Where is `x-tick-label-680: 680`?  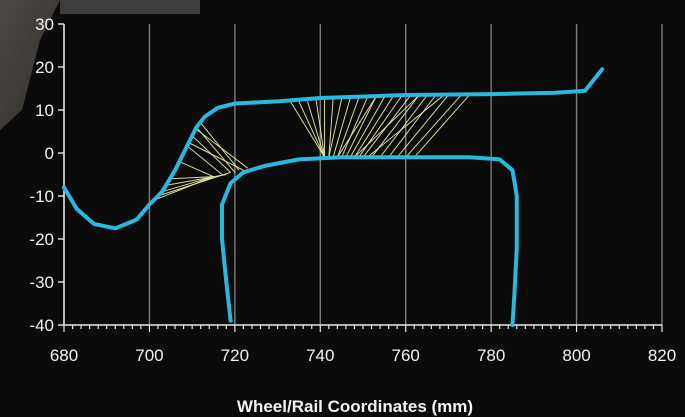
x-tick-label-680: 680 is located at coordinates (64, 355).